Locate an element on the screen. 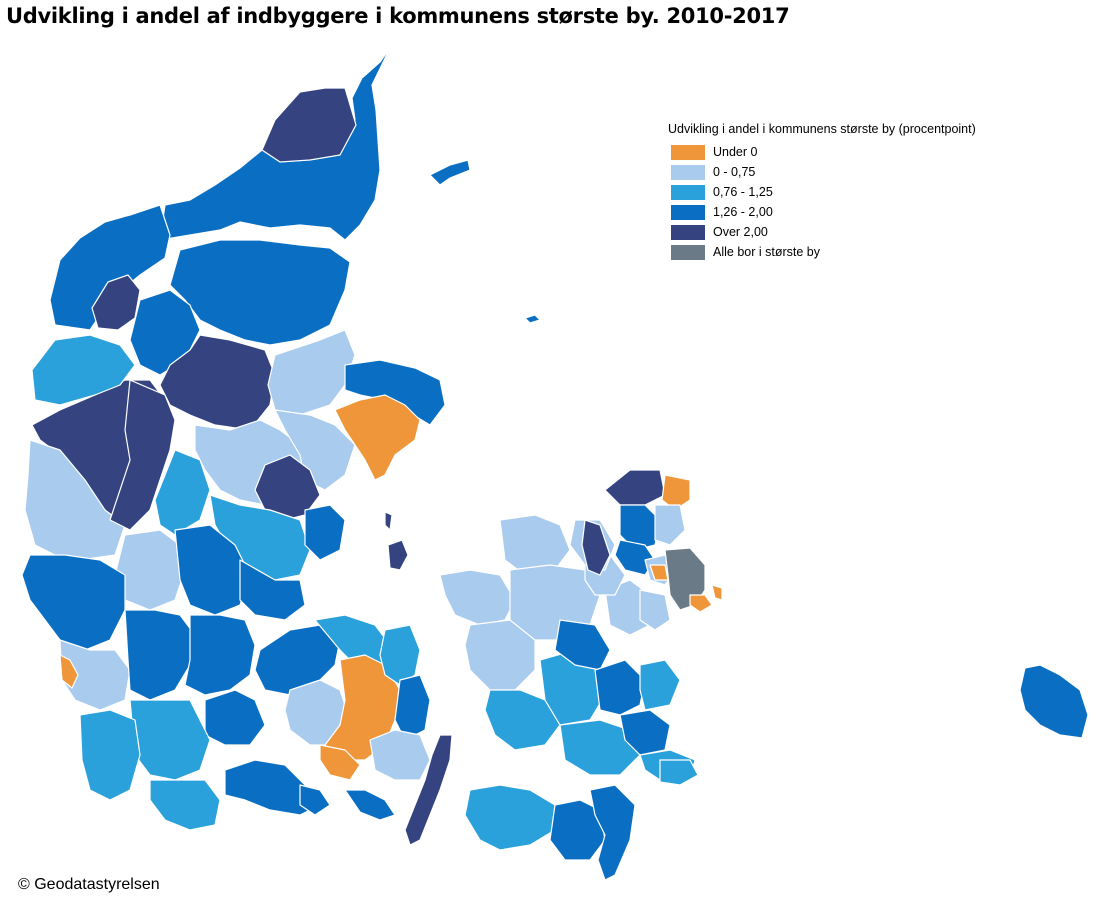 The height and width of the screenshot is (900, 1108). region-bornholm is located at coordinates (1054, 701).